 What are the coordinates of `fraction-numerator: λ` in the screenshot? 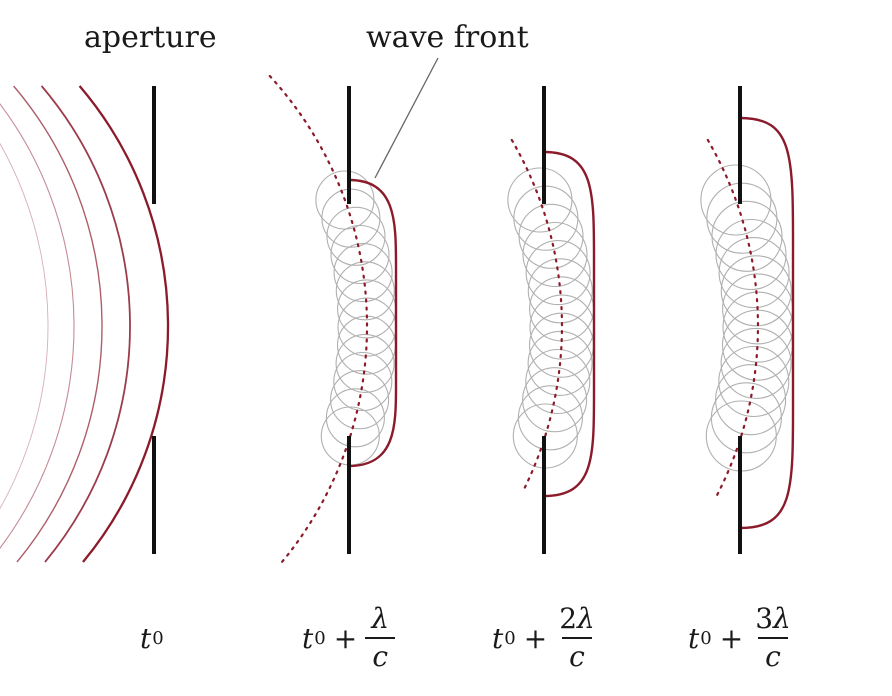 It's located at (380, 621).